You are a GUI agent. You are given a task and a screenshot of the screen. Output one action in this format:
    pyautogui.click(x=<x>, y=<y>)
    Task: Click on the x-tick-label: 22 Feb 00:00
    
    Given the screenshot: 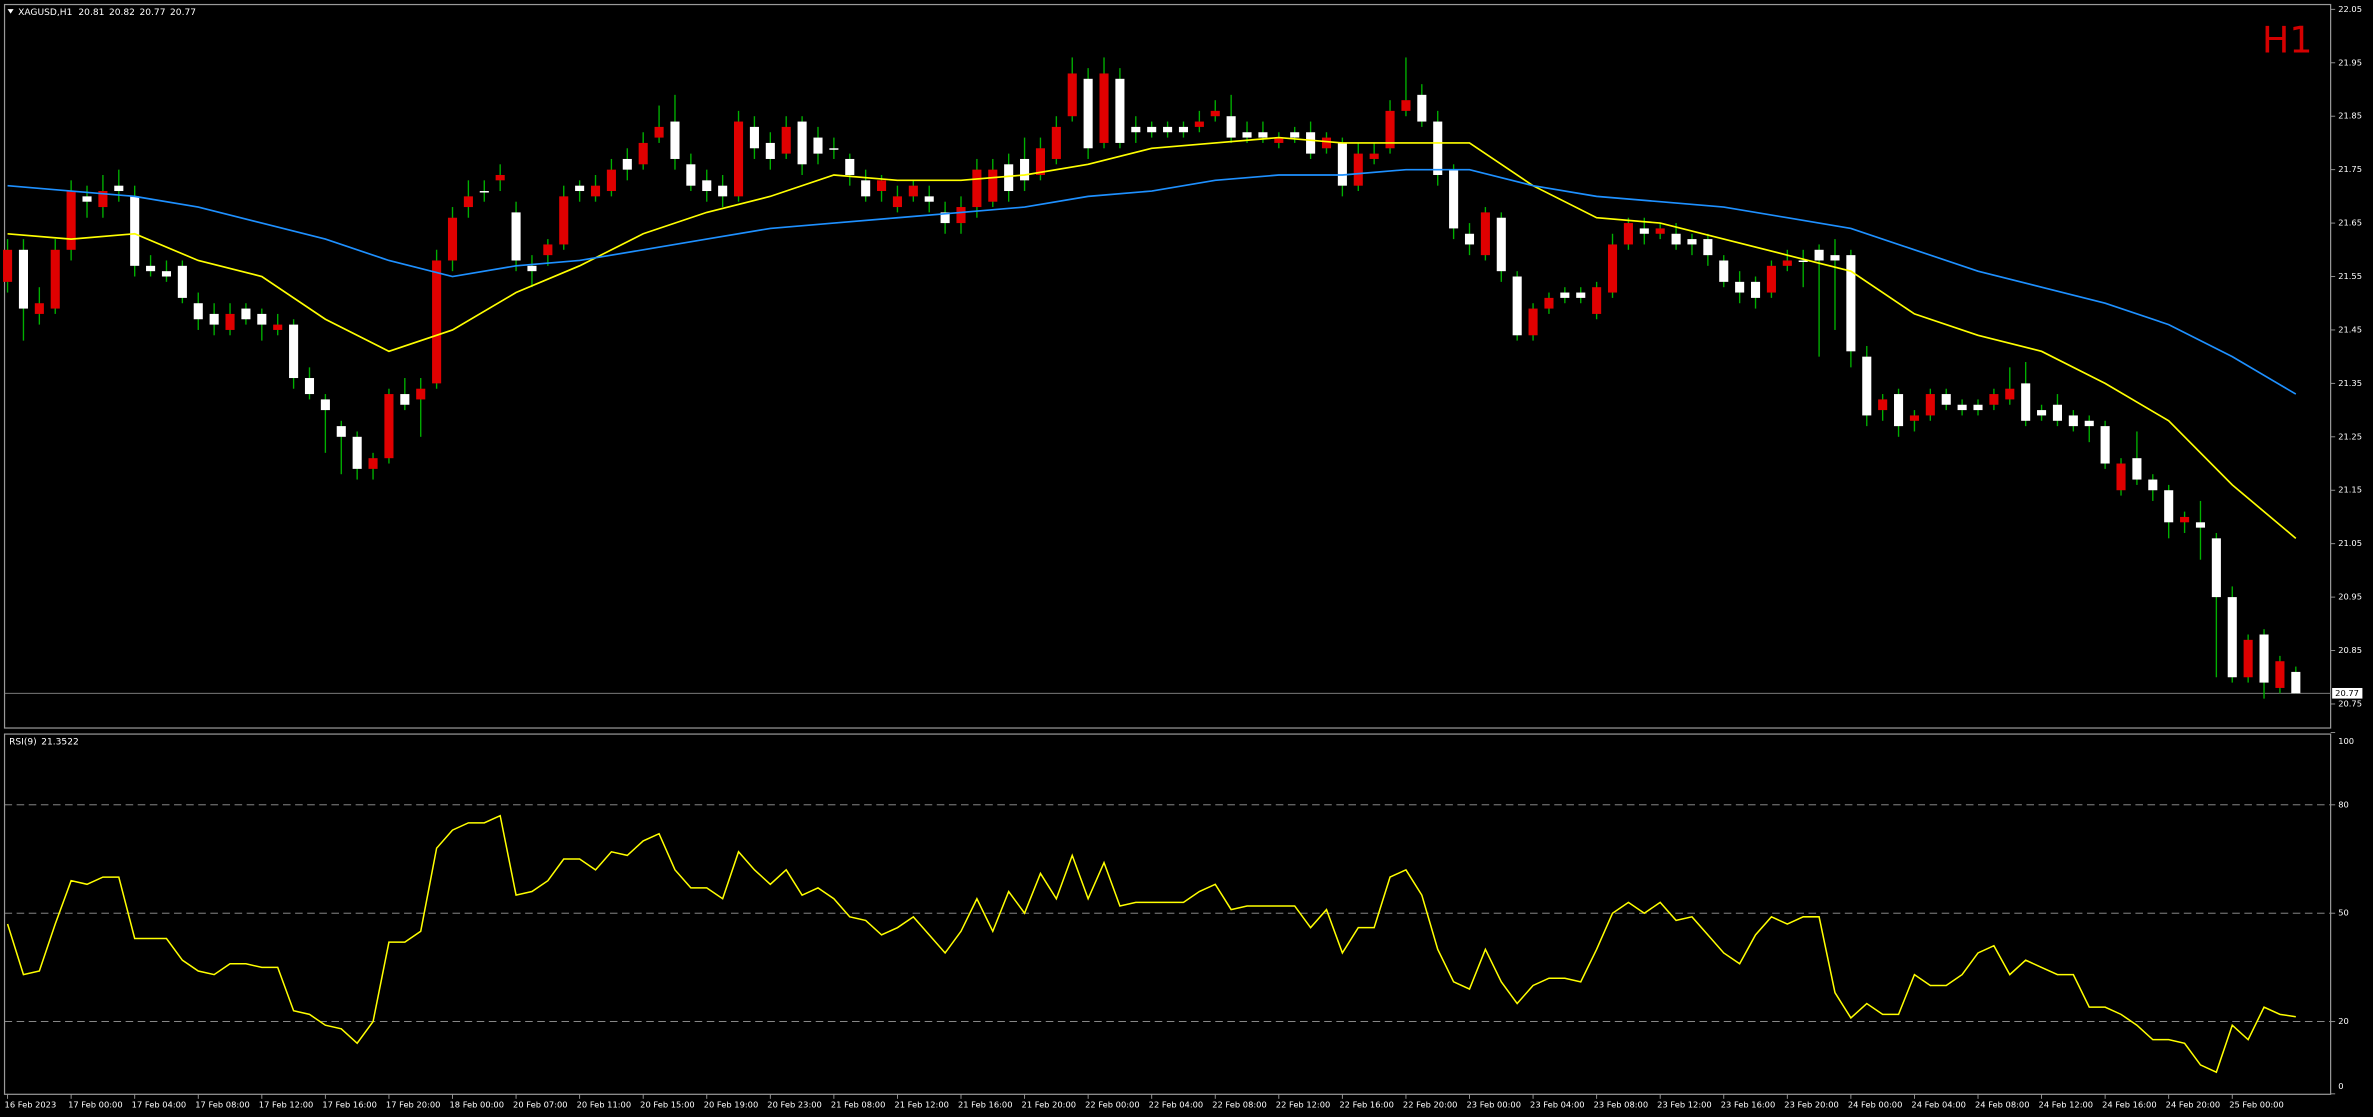 What is the action you would take?
    pyautogui.click(x=1112, y=1104)
    